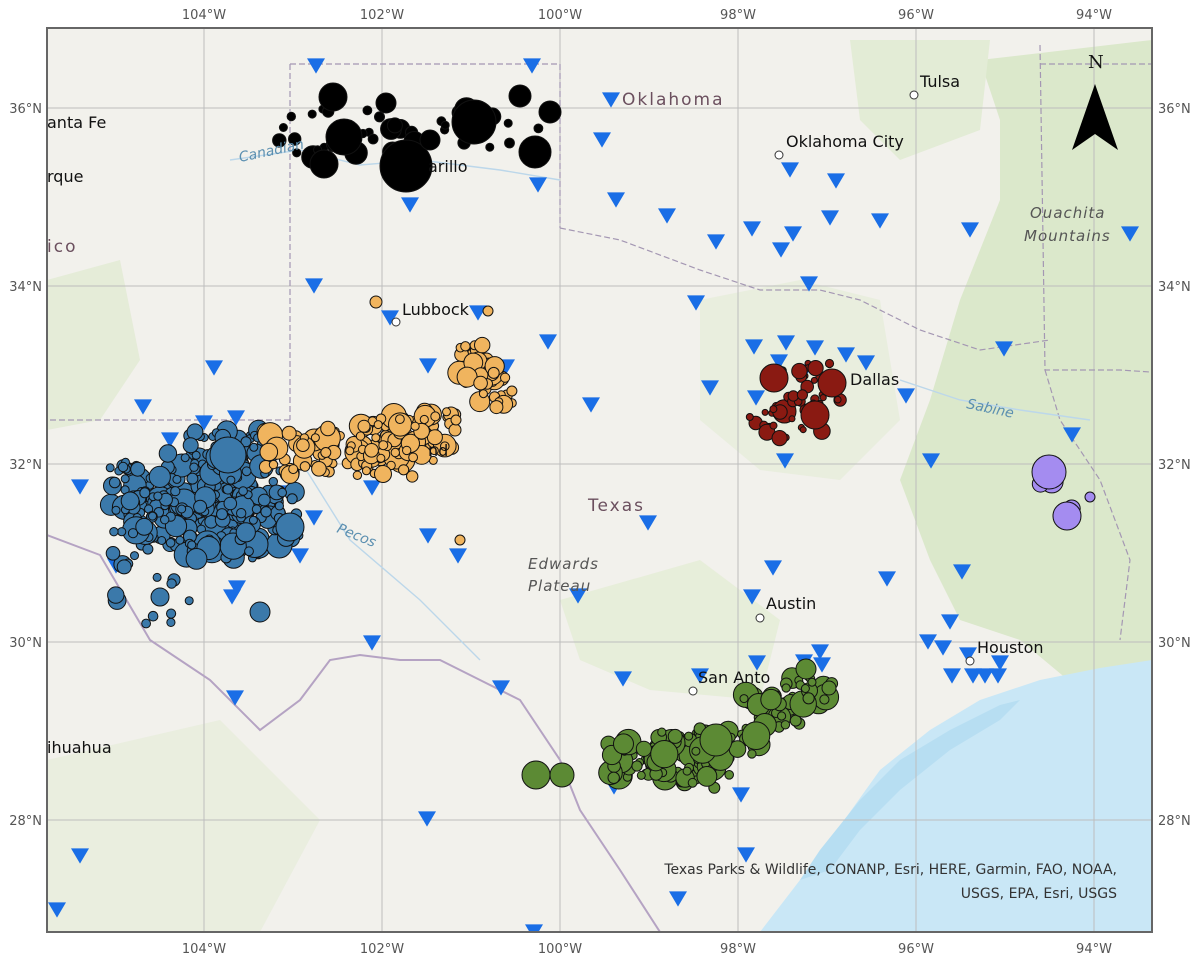 The width and height of the screenshot is (1200, 961). What do you see at coordinates (25, 821) in the screenshot?
I see `lat-tick-left: 28°N` at bounding box center [25, 821].